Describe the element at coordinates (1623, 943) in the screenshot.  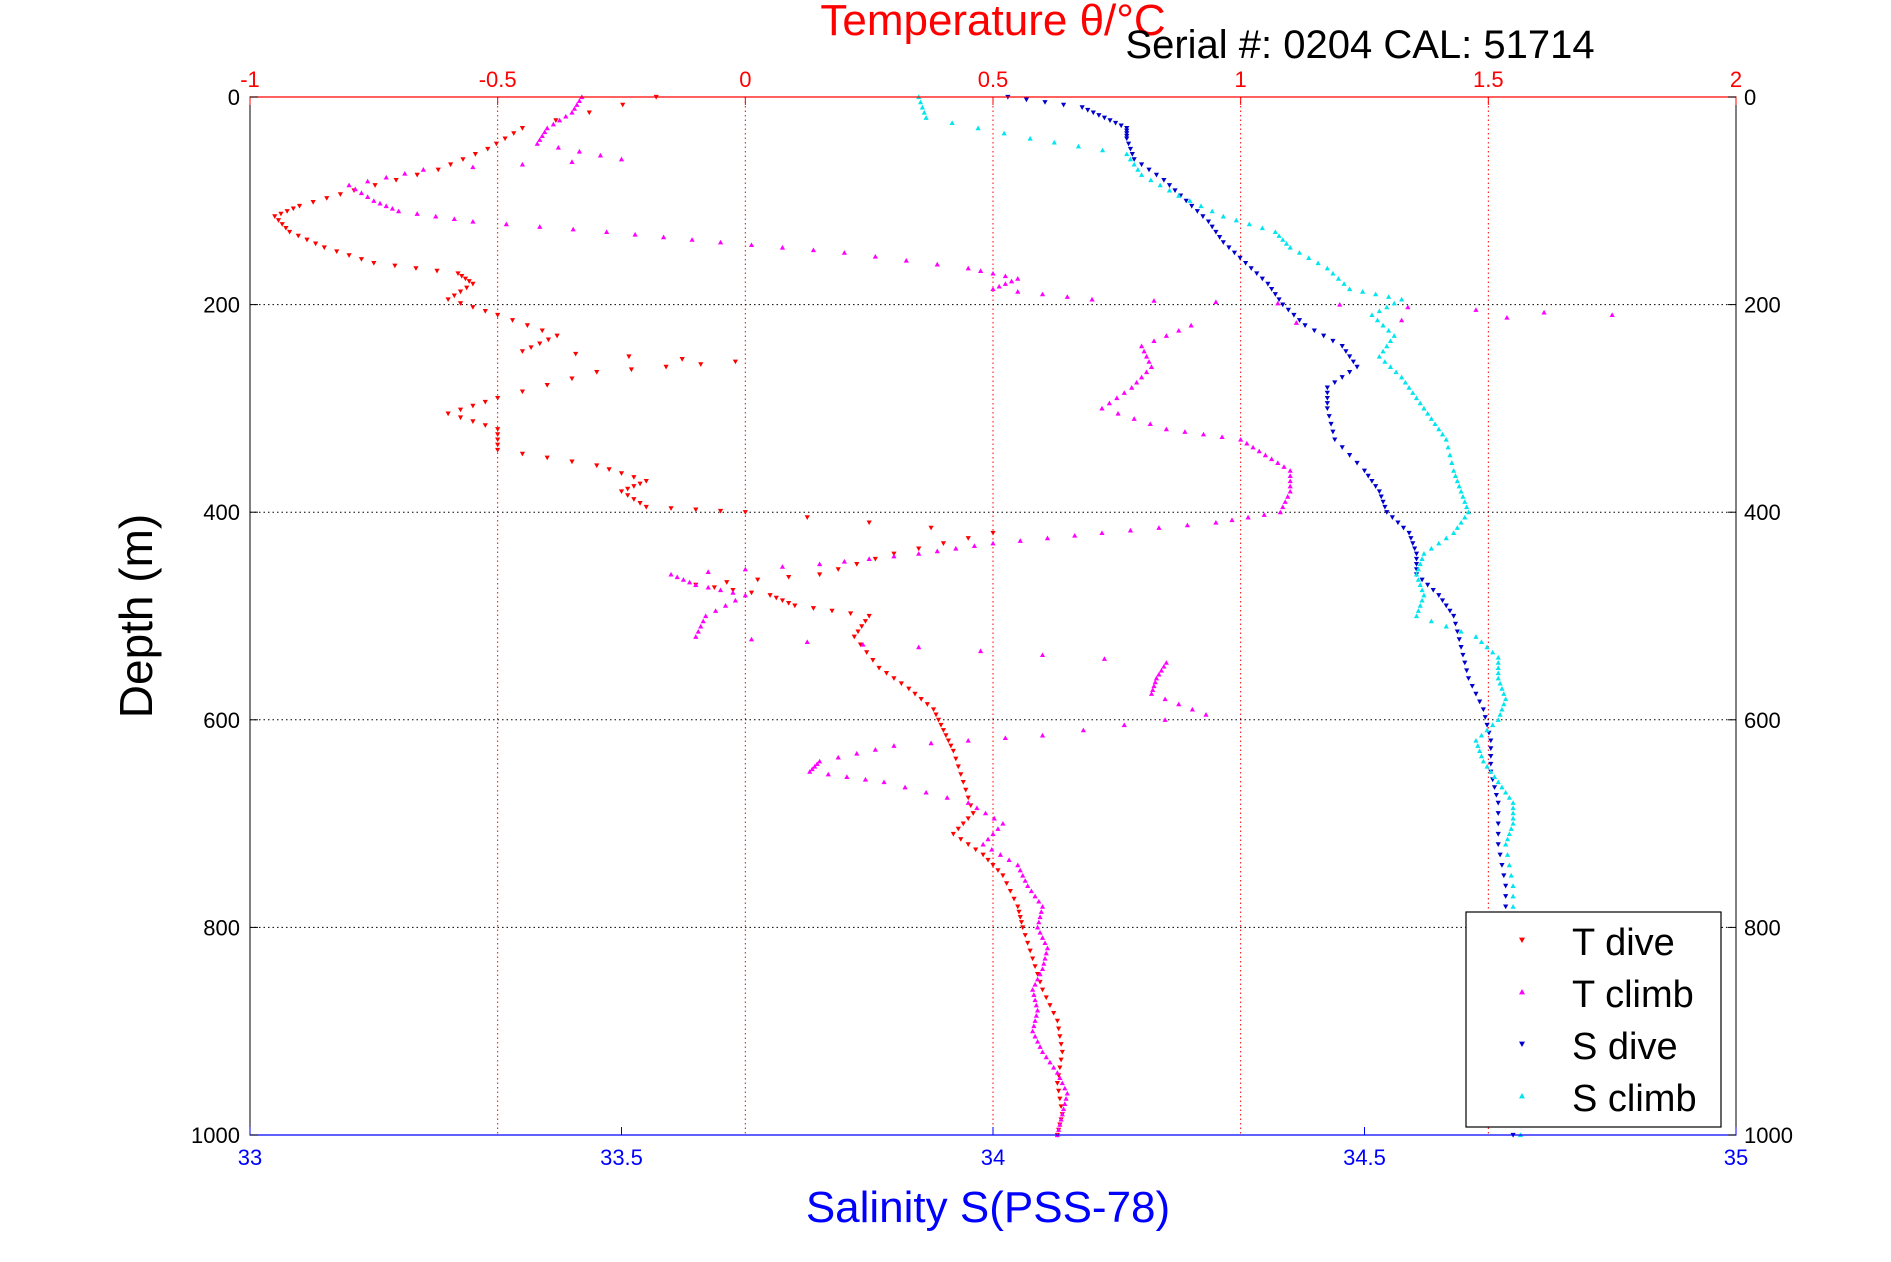
I see `legend-label: T dive` at that location.